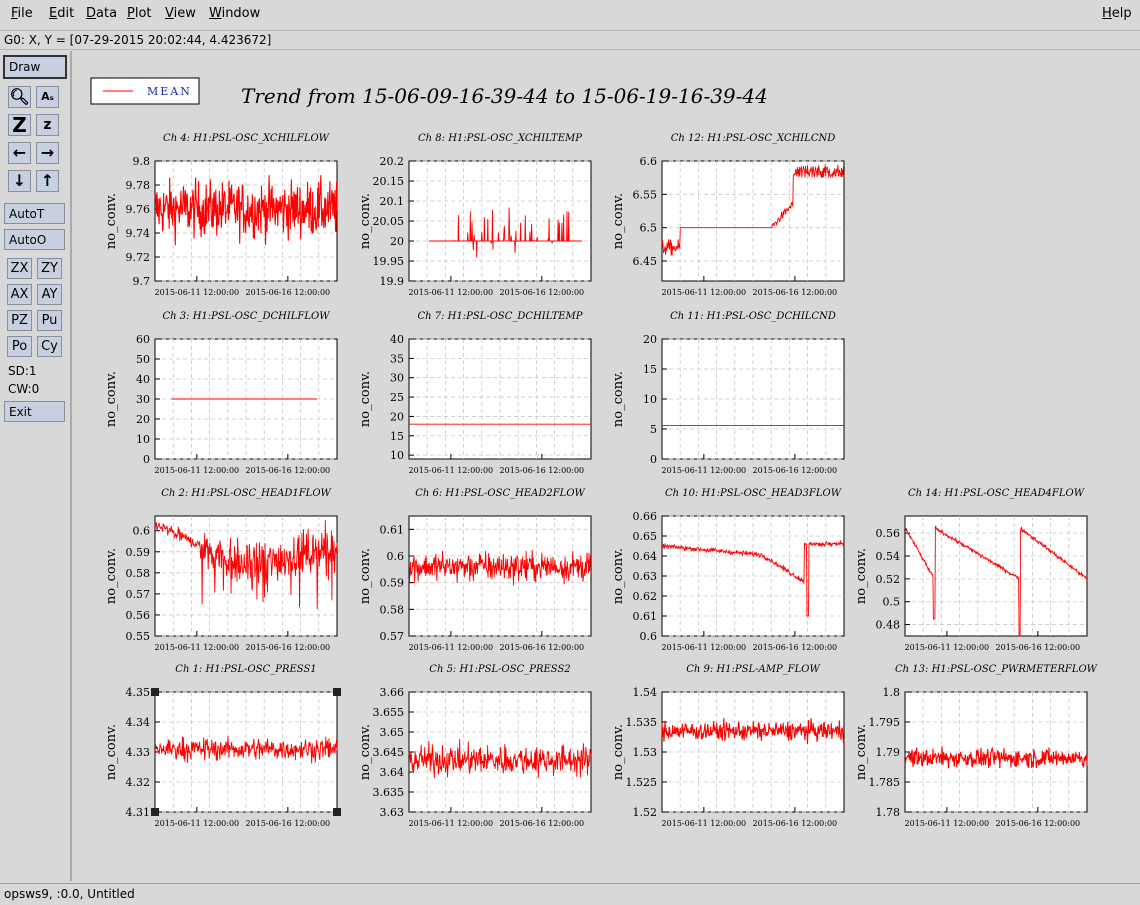 This screenshot has width=1140, height=905. What do you see at coordinates (645, 576) in the screenshot?
I see `y-tick-label: 0.63` at bounding box center [645, 576].